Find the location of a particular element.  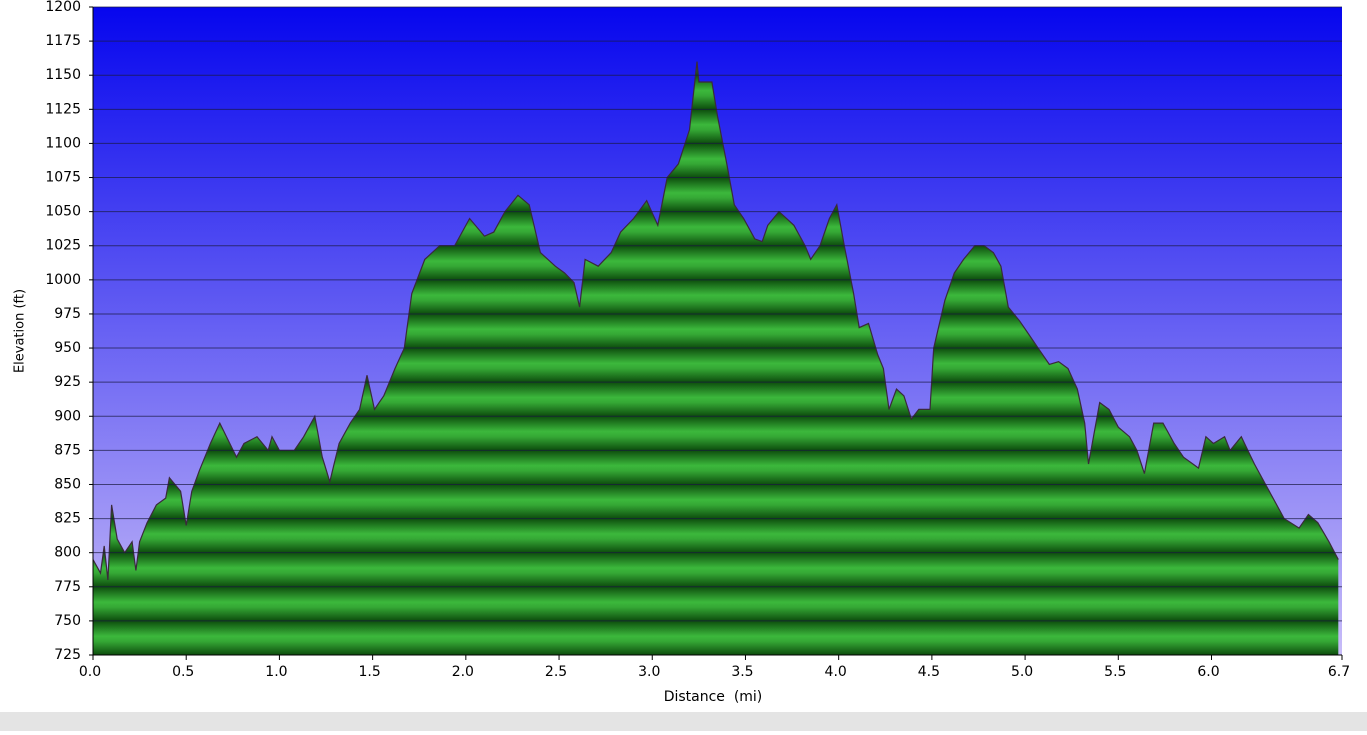

x-tick-label: 2.0 is located at coordinates (463, 672).